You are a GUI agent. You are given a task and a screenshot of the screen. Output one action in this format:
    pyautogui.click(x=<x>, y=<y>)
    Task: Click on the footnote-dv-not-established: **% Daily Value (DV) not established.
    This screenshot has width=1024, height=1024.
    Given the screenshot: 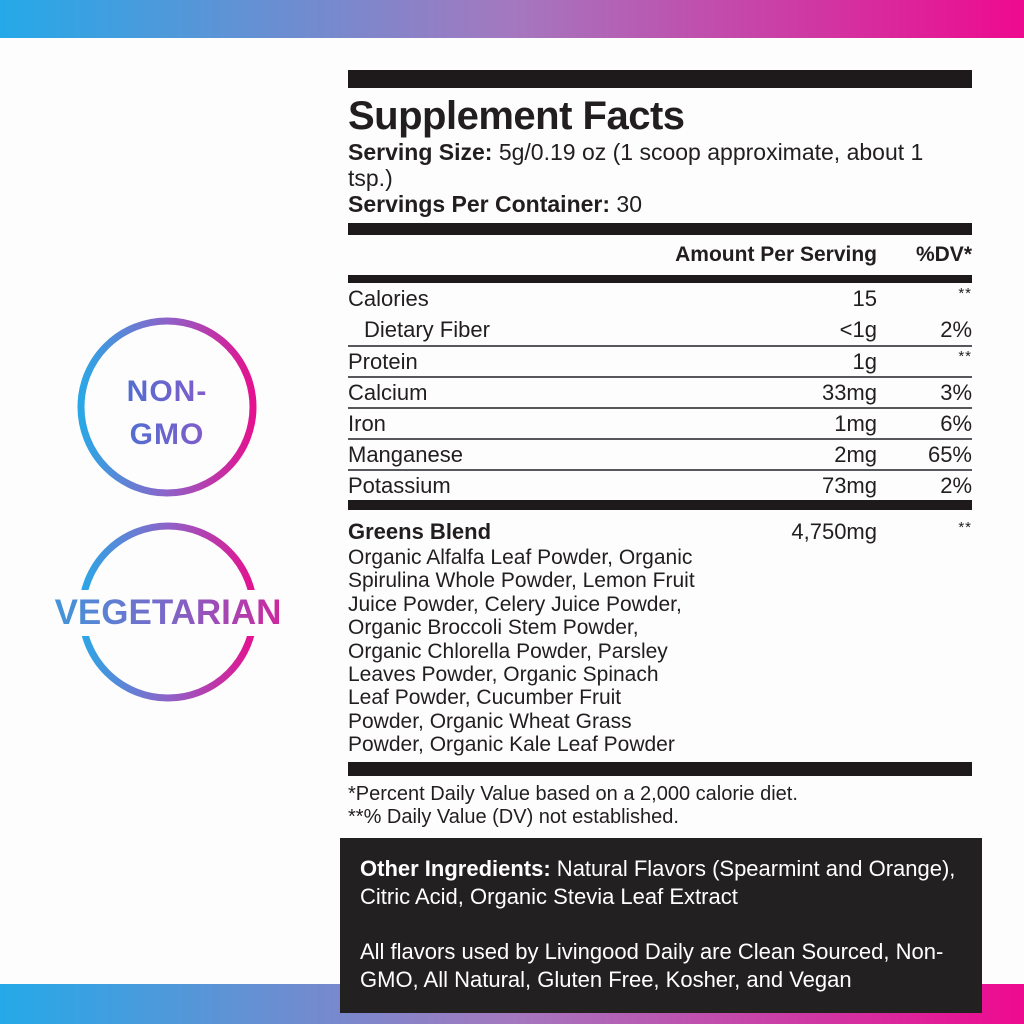 What is the action you would take?
    pyautogui.click(x=513, y=816)
    